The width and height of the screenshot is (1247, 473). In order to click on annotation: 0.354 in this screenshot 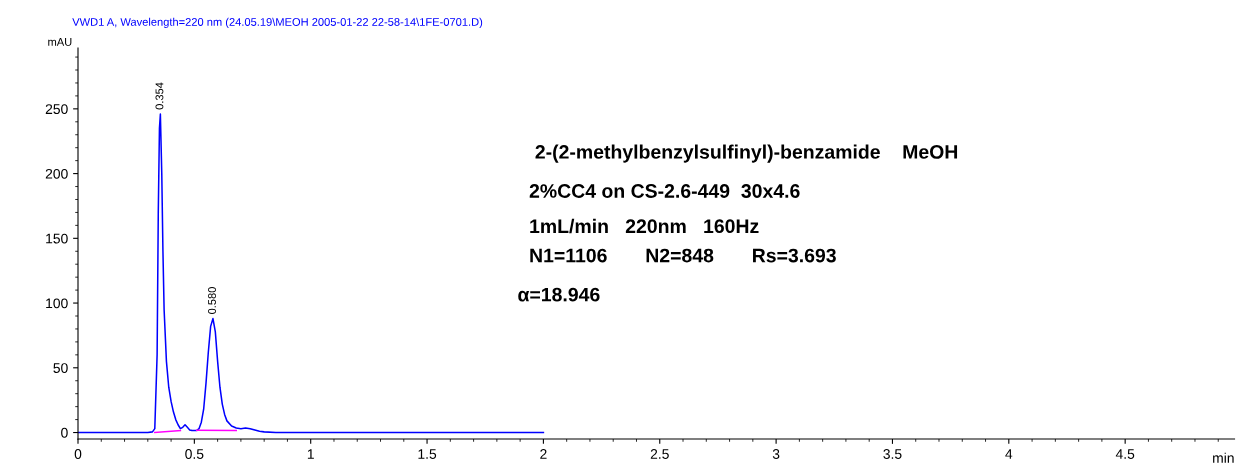, I will do `click(159, 96)`.